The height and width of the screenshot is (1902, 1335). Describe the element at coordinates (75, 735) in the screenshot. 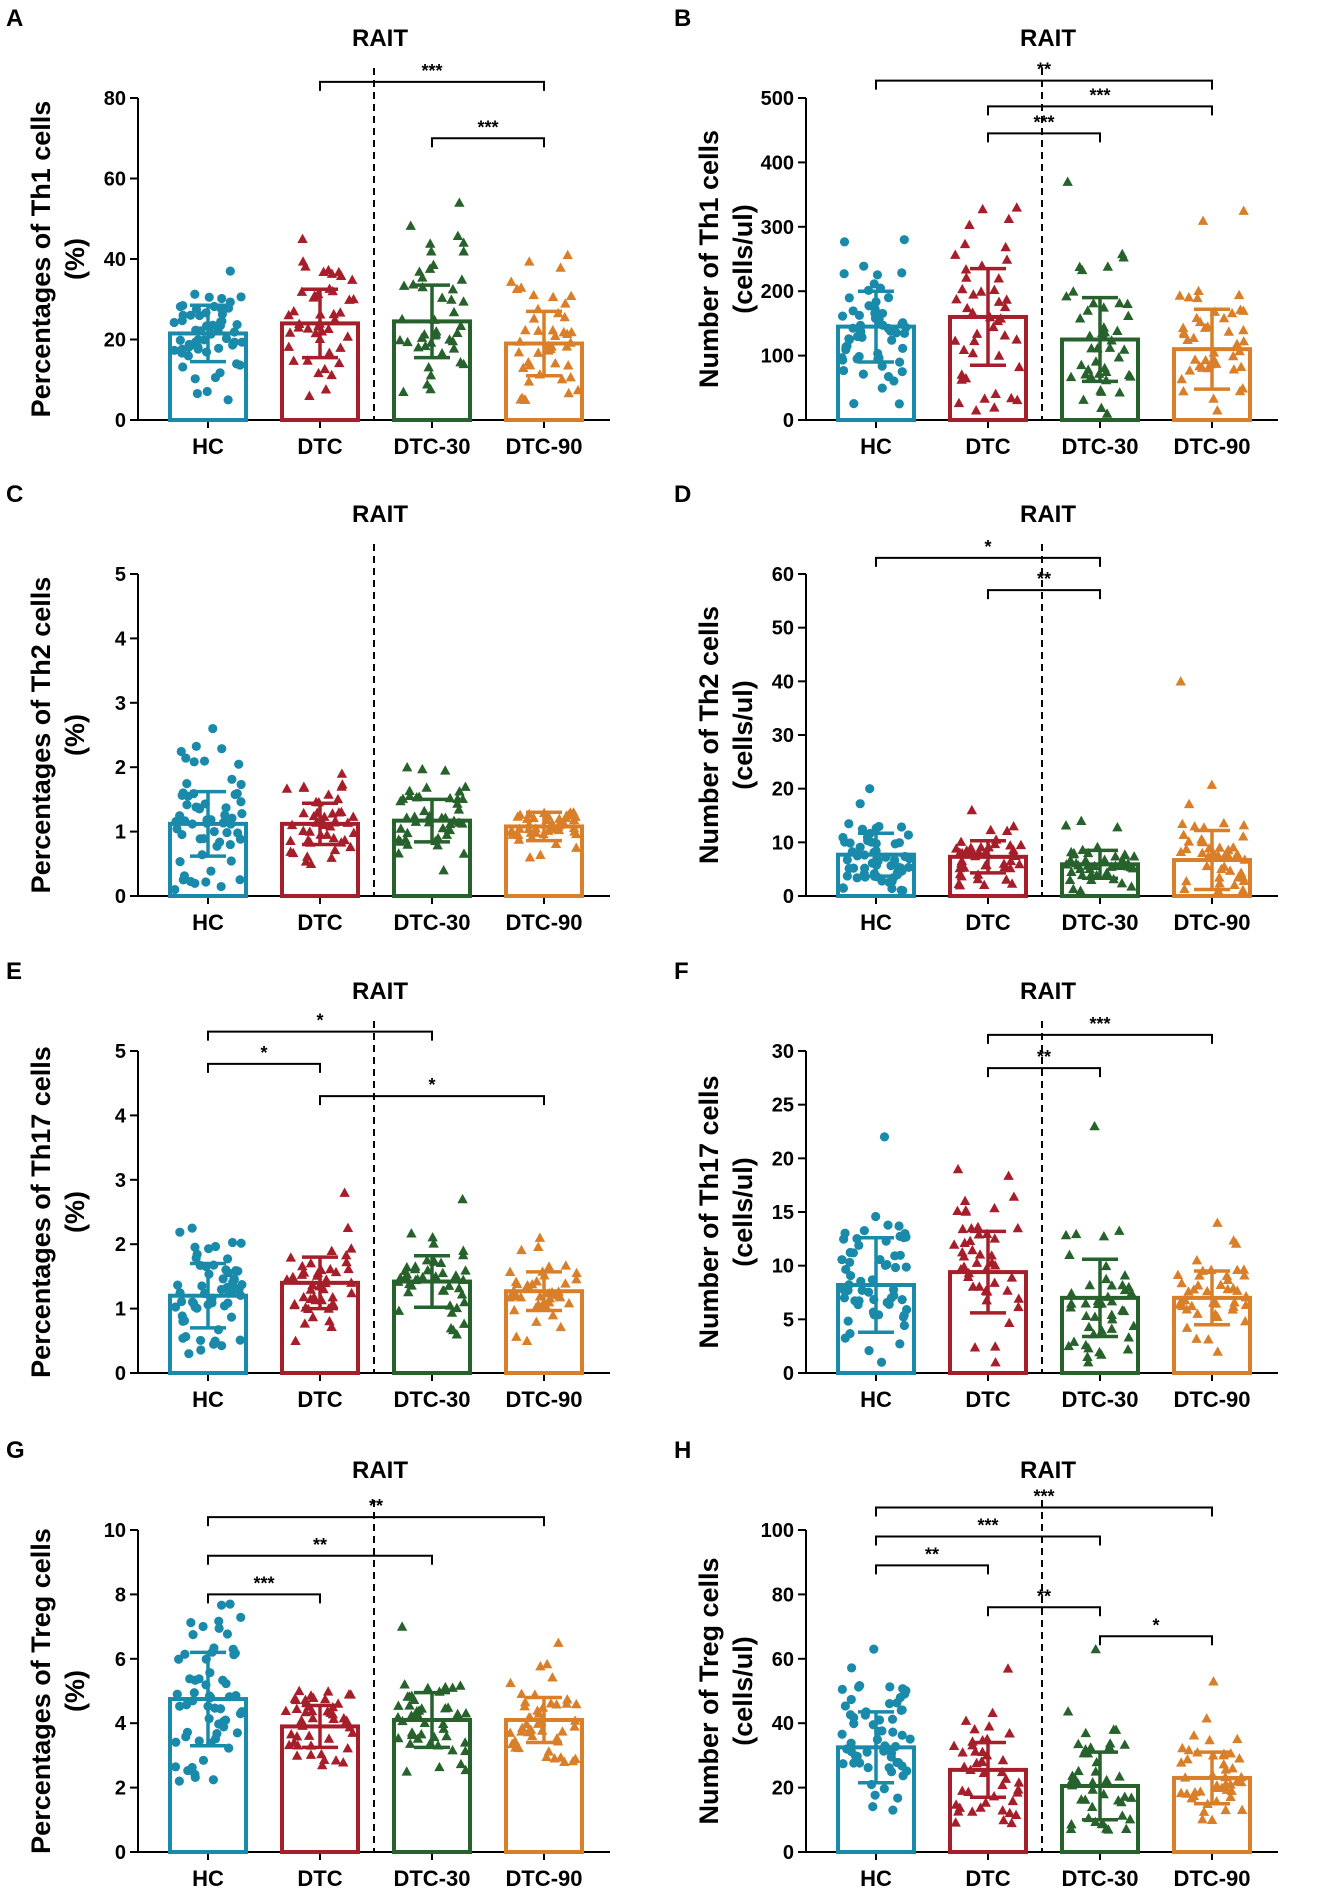

I see `y-axis-label-line: (%)` at that location.